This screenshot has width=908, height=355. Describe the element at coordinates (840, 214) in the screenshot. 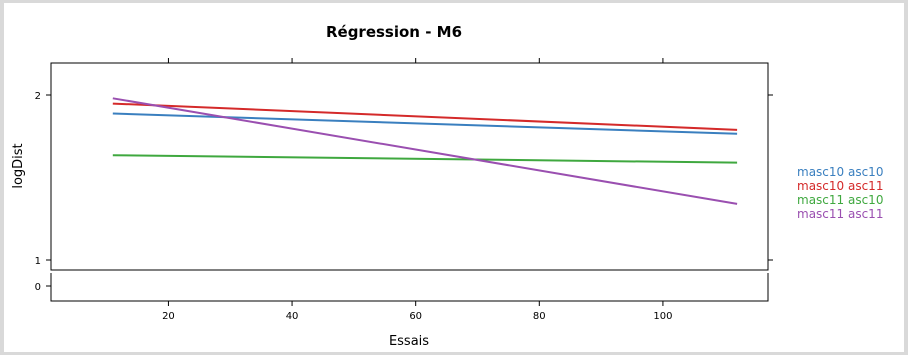

I see `legend-entry: masc11 asc11` at that location.